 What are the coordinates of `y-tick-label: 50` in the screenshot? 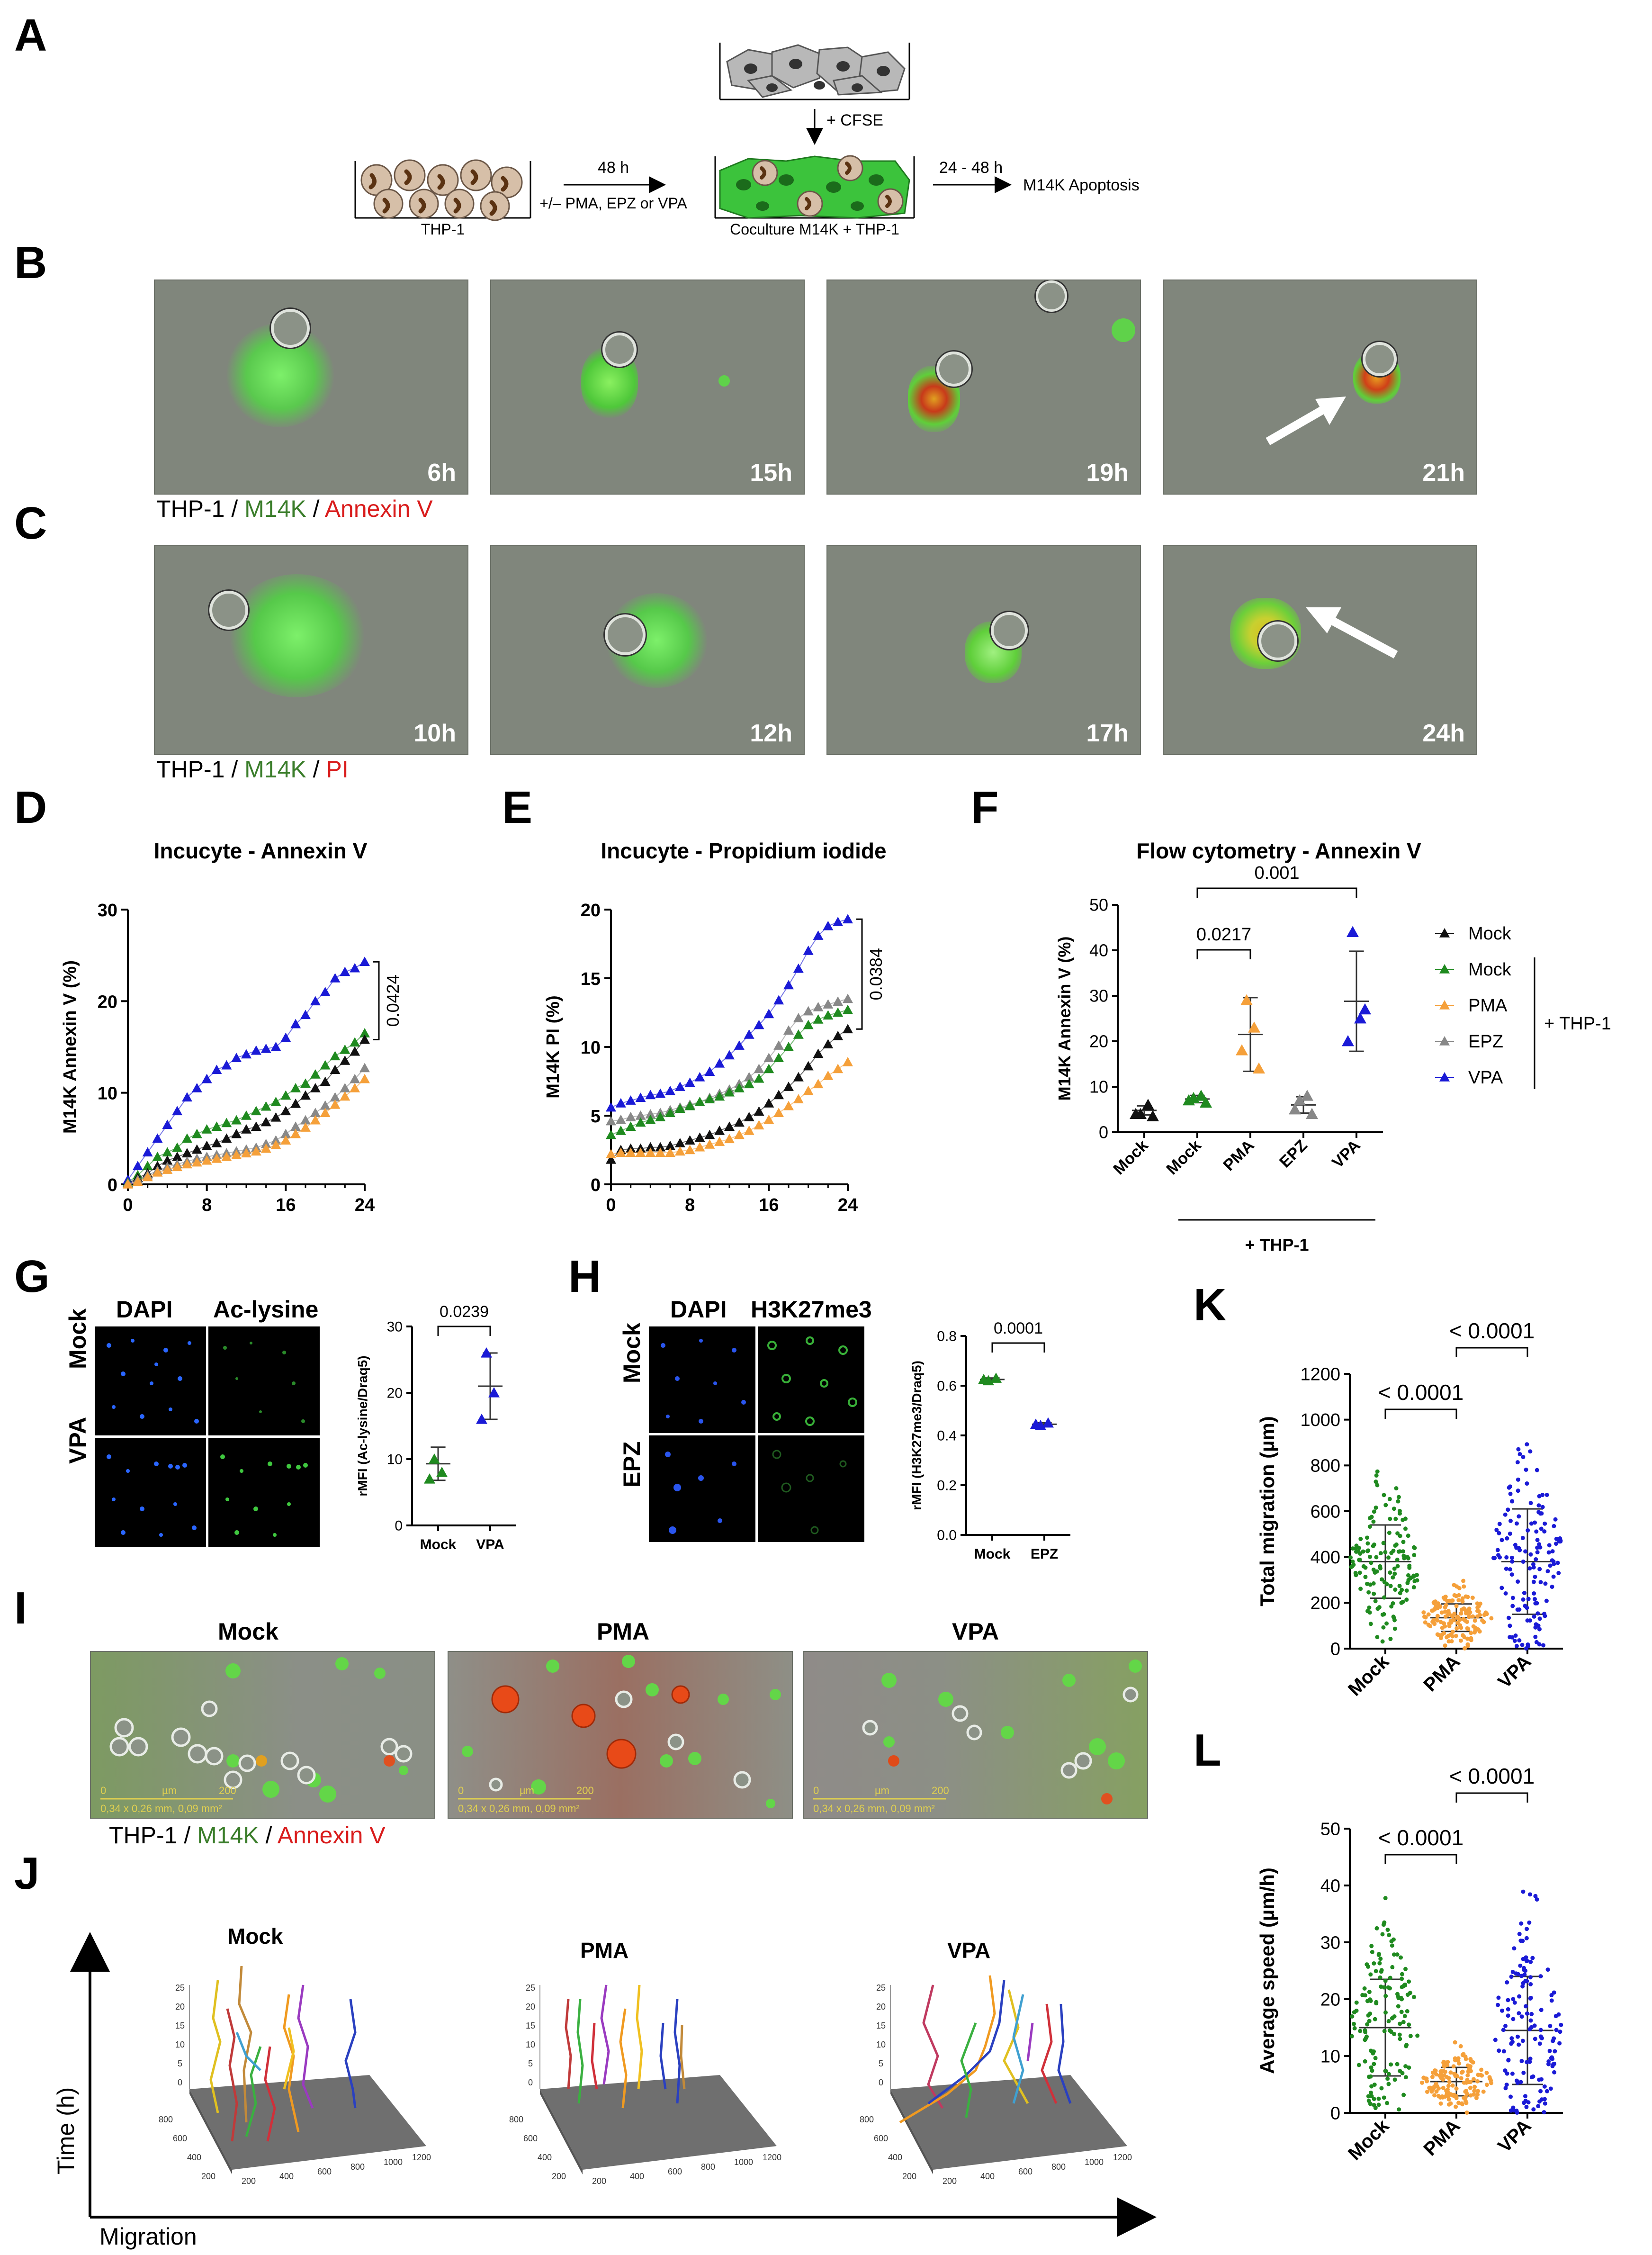 It's located at (1330, 1829).